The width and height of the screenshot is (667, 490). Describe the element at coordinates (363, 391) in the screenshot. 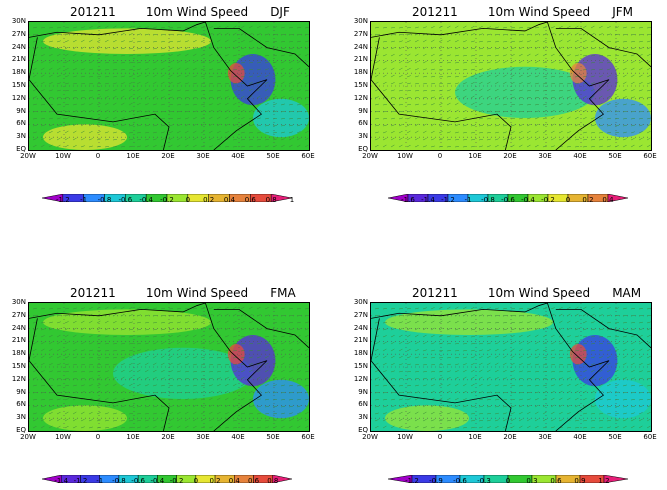

I see `lat-label: 9N` at that location.